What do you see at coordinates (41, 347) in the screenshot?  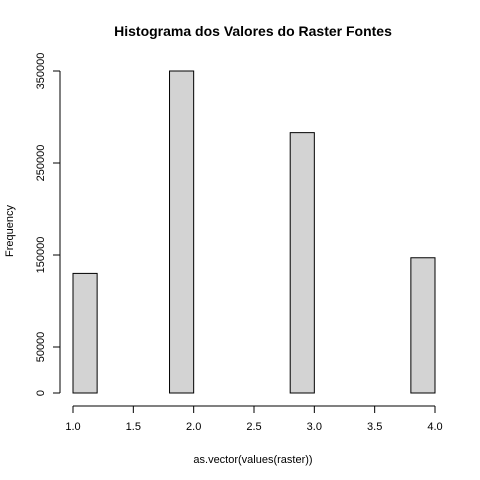 I see `y-tick-label: 50000` at bounding box center [41, 347].